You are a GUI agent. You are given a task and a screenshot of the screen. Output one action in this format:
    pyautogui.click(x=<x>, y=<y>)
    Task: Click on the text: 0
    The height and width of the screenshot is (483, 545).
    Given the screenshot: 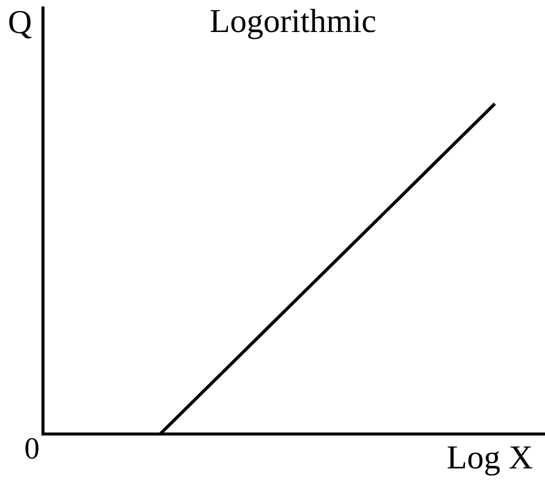 What is the action you would take?
    pyautogui.click(x=31, y=448)
    